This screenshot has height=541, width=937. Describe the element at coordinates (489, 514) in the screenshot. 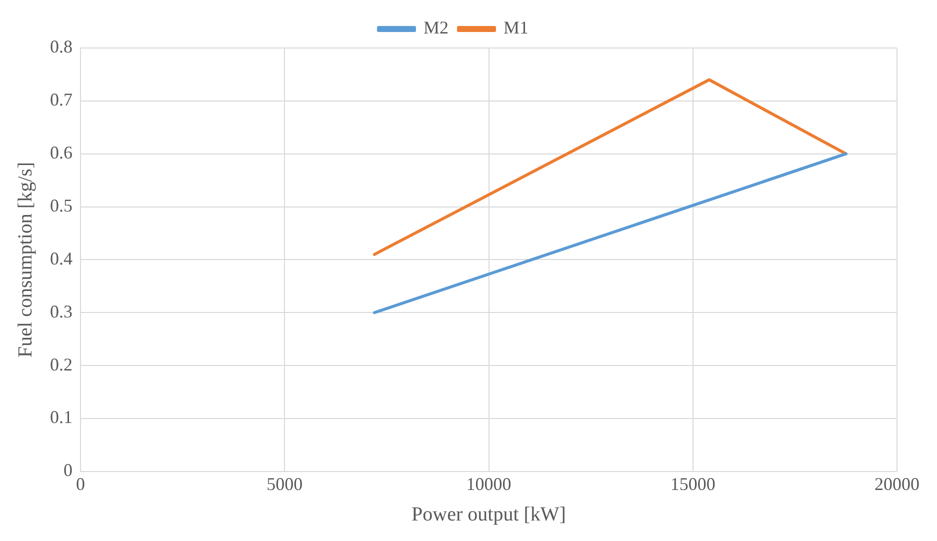

I see `x-axis-title: Power output [kW]` at that location.